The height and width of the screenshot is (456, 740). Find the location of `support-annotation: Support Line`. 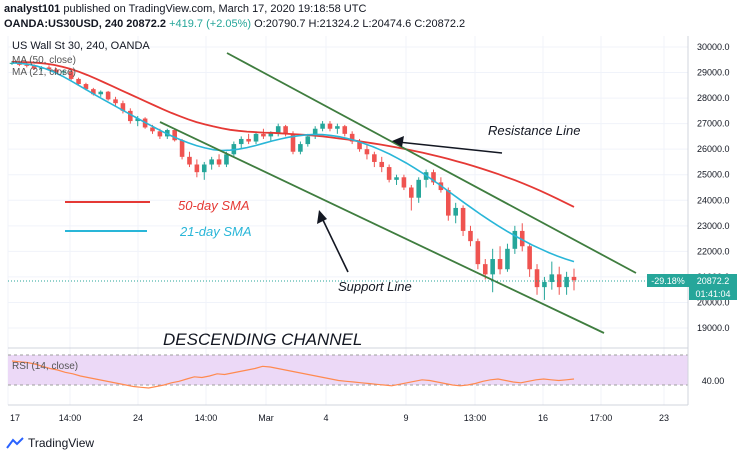

support-annotation: Support Line is located at coordinates (375, 286).